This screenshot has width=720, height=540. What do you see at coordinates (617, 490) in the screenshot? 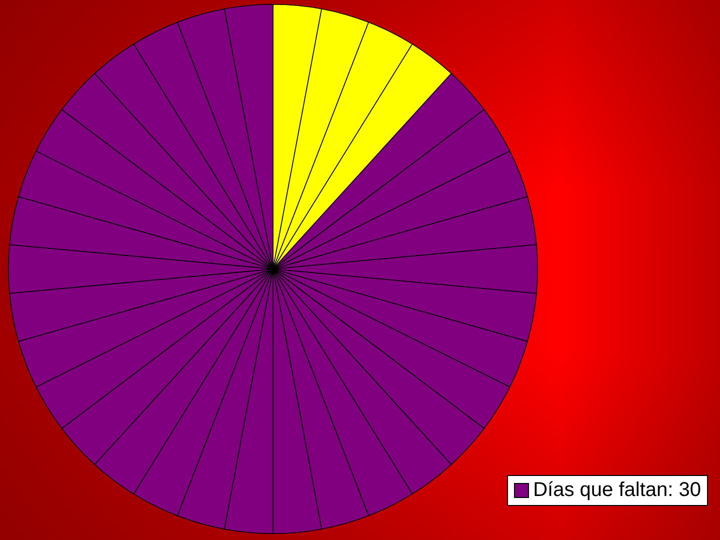
I see `legend-label: Días que faltan: 30` at bounding box center [617, 490].